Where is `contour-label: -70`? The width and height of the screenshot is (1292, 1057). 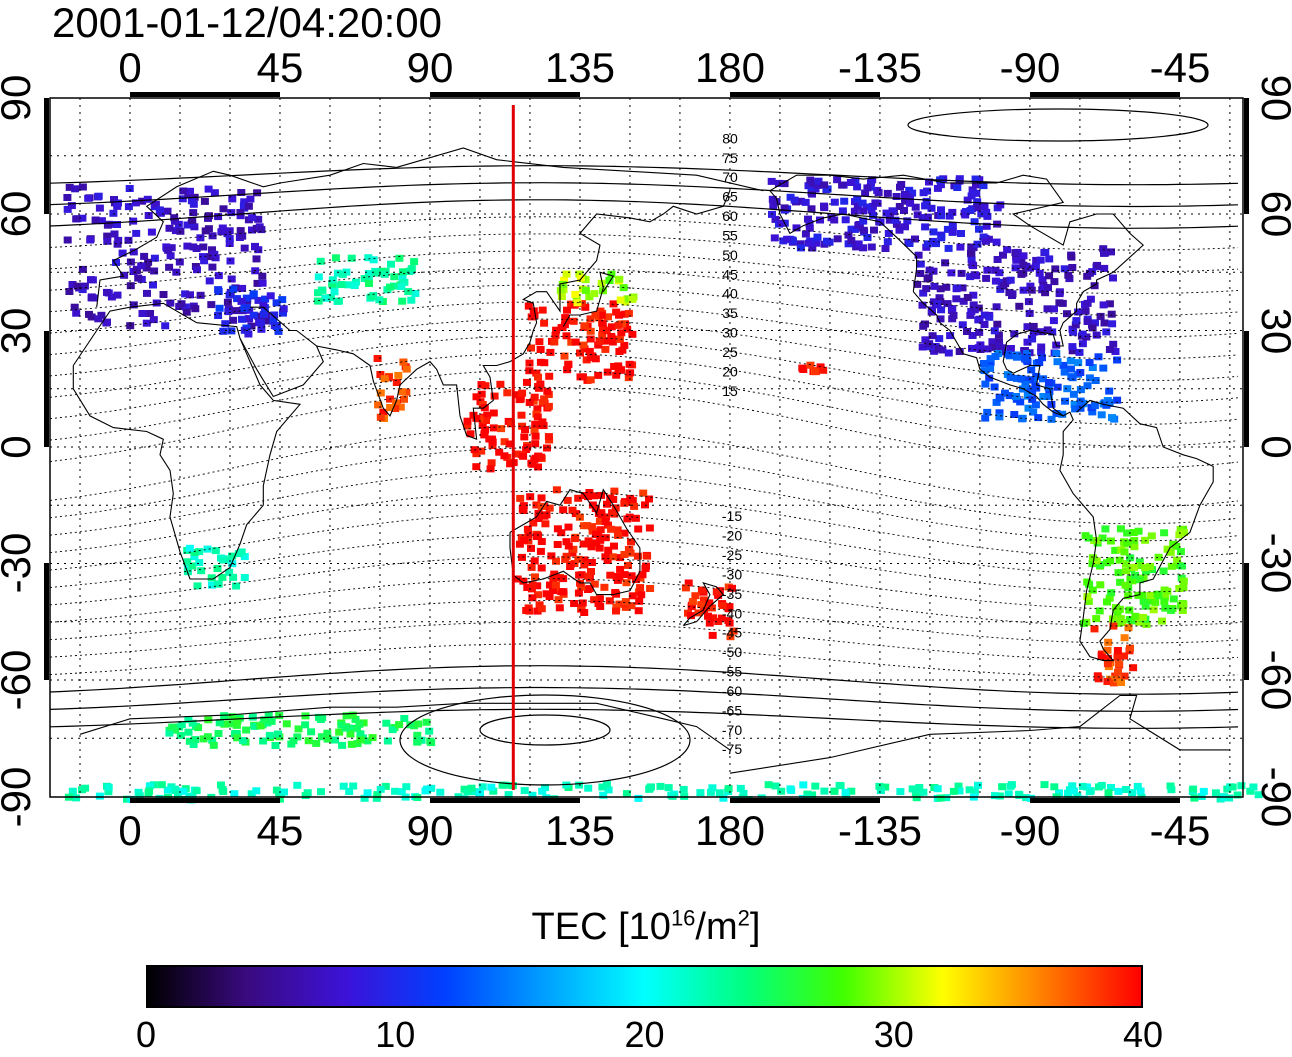
contour-label: -70 is located at coordinates (732, 730).